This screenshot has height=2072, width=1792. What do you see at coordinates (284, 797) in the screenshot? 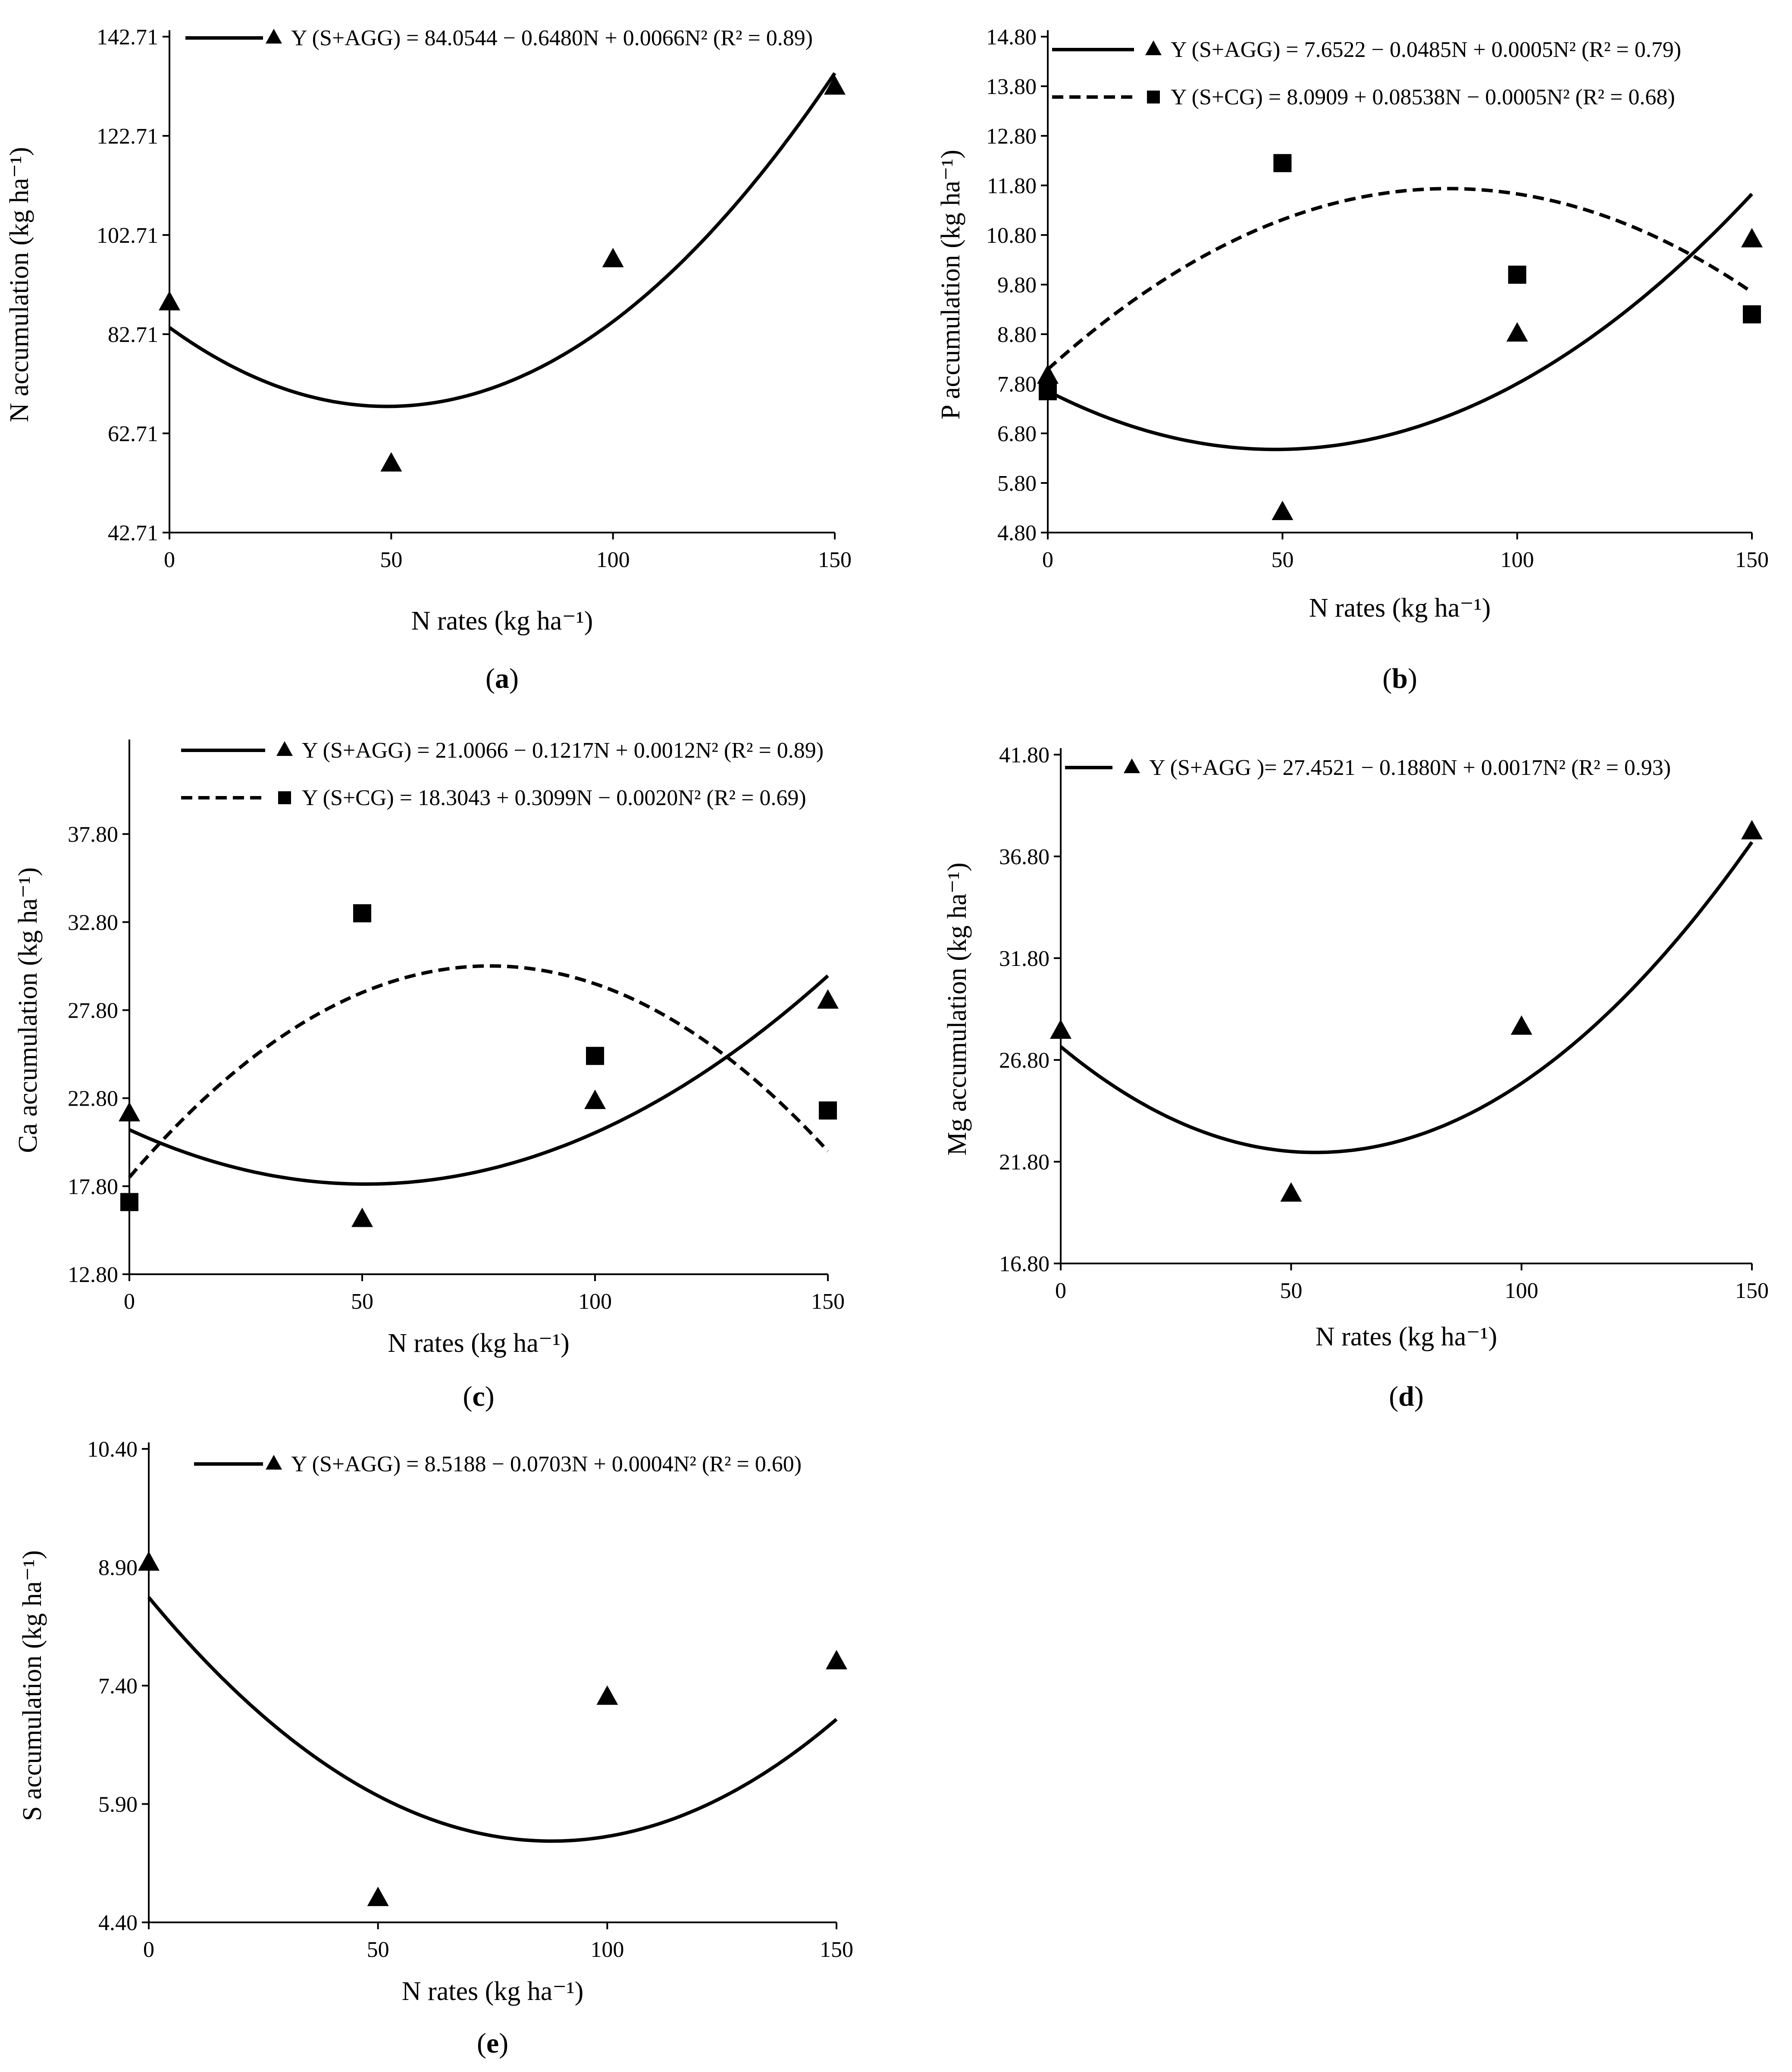
I see `legend-marker-square` at bounding box center [284, 797].